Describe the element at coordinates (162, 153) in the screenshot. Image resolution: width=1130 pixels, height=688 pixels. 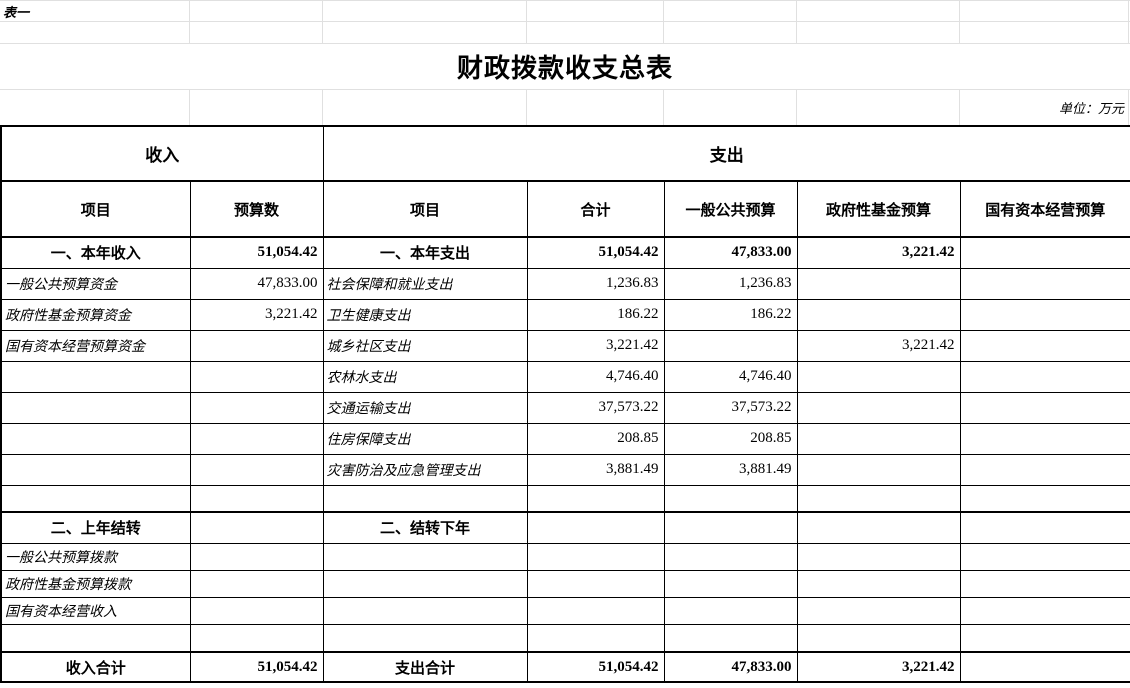
I see `income-group-header: 收入` at that location.